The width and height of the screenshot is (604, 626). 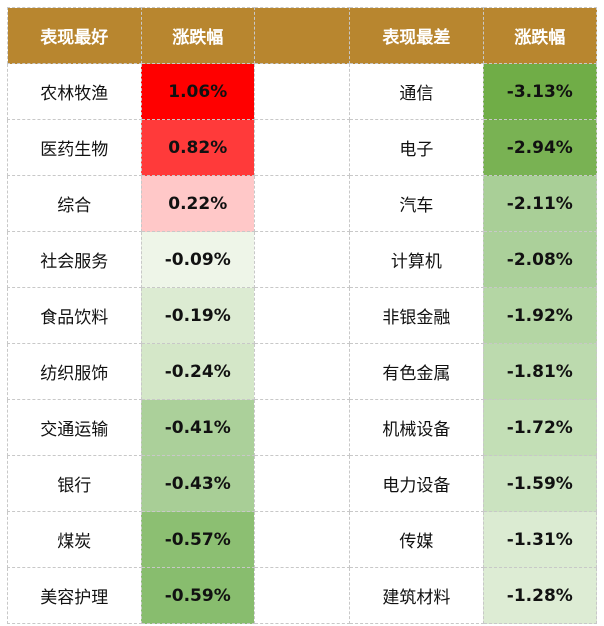 I want to click on worst-sector-change: -1.31%, so click(x=540, y=539).